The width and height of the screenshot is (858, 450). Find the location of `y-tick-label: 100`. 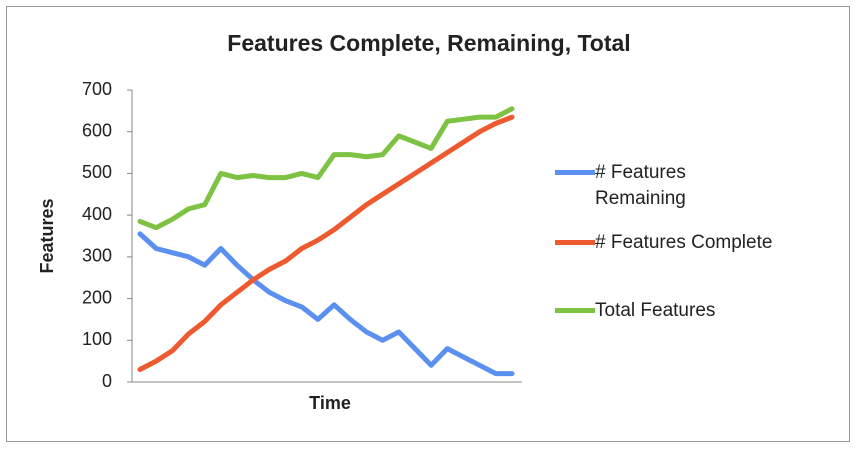

y-tick-label: 100 is located at coordinates (97, 339).